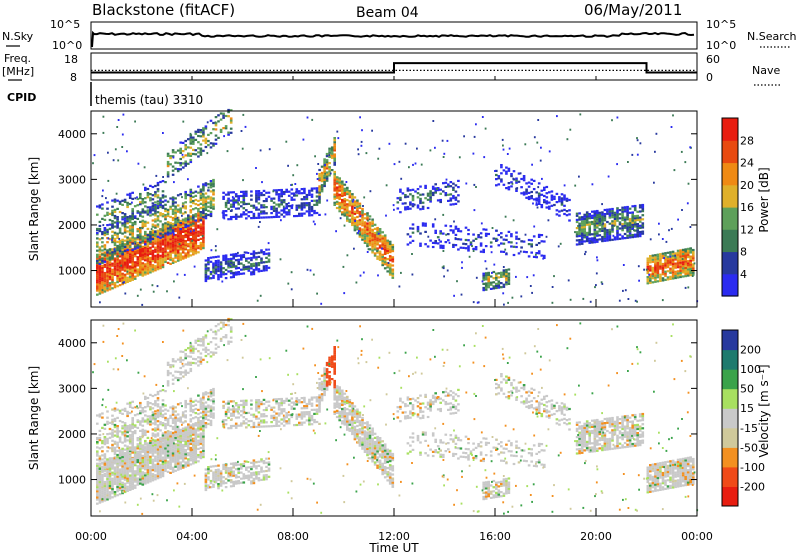 This screenshot has height=554, width=800. I want to click on freq-label: Freq., so click(17, 58).